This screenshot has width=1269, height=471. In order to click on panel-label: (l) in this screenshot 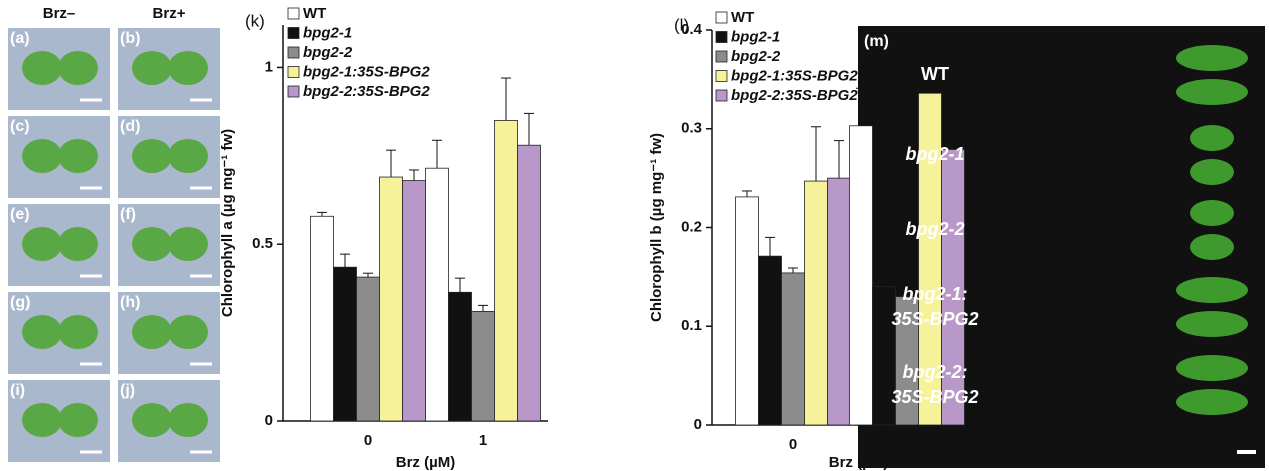, I will do `click(681, 24)`.